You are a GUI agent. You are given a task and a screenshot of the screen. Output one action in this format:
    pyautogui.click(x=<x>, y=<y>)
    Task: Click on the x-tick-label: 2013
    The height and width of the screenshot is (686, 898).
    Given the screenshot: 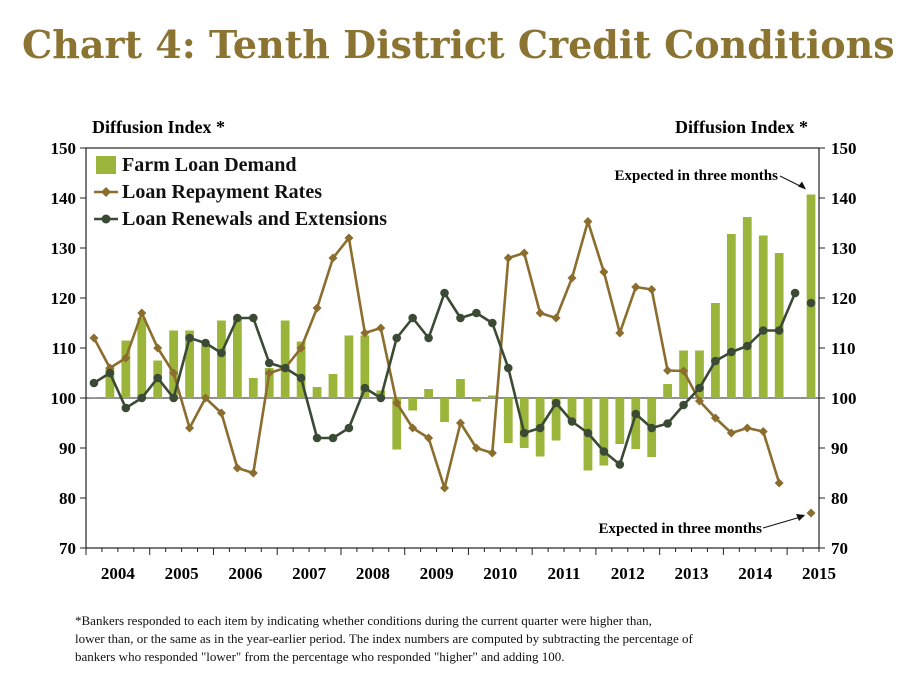 What is the action you would take?
    pyautogui.click(x=692, y=573)
    